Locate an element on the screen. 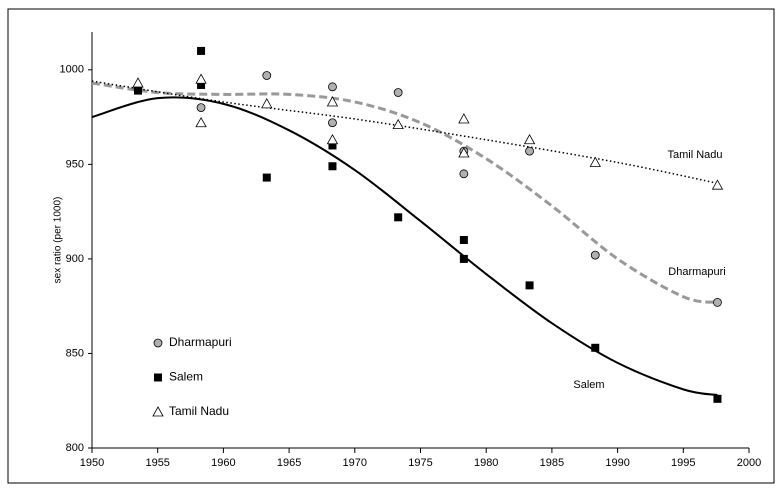 The width and height of the screenshot is (784, 492). y-tick-label: 1000 is located at coordinates (72, 70).